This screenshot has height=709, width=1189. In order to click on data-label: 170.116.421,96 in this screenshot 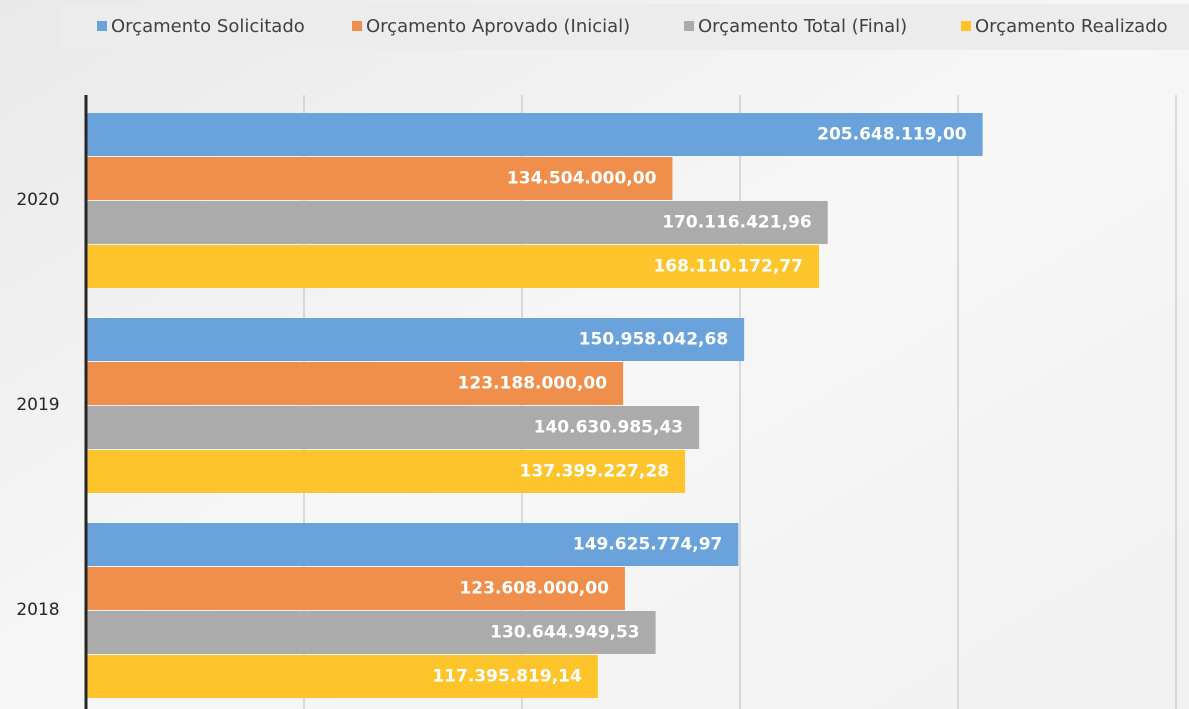, I will do `click(737, 223)`.